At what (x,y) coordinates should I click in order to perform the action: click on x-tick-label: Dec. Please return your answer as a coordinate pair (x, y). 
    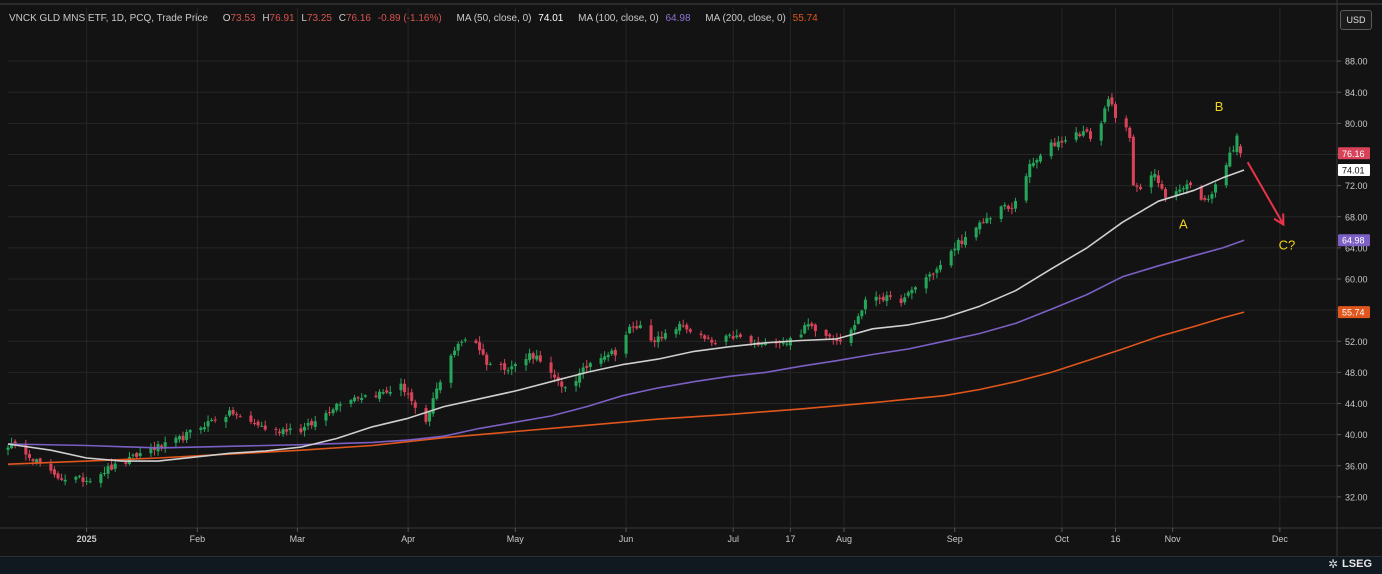
    Looking at the image, I should click on (1280, 539).